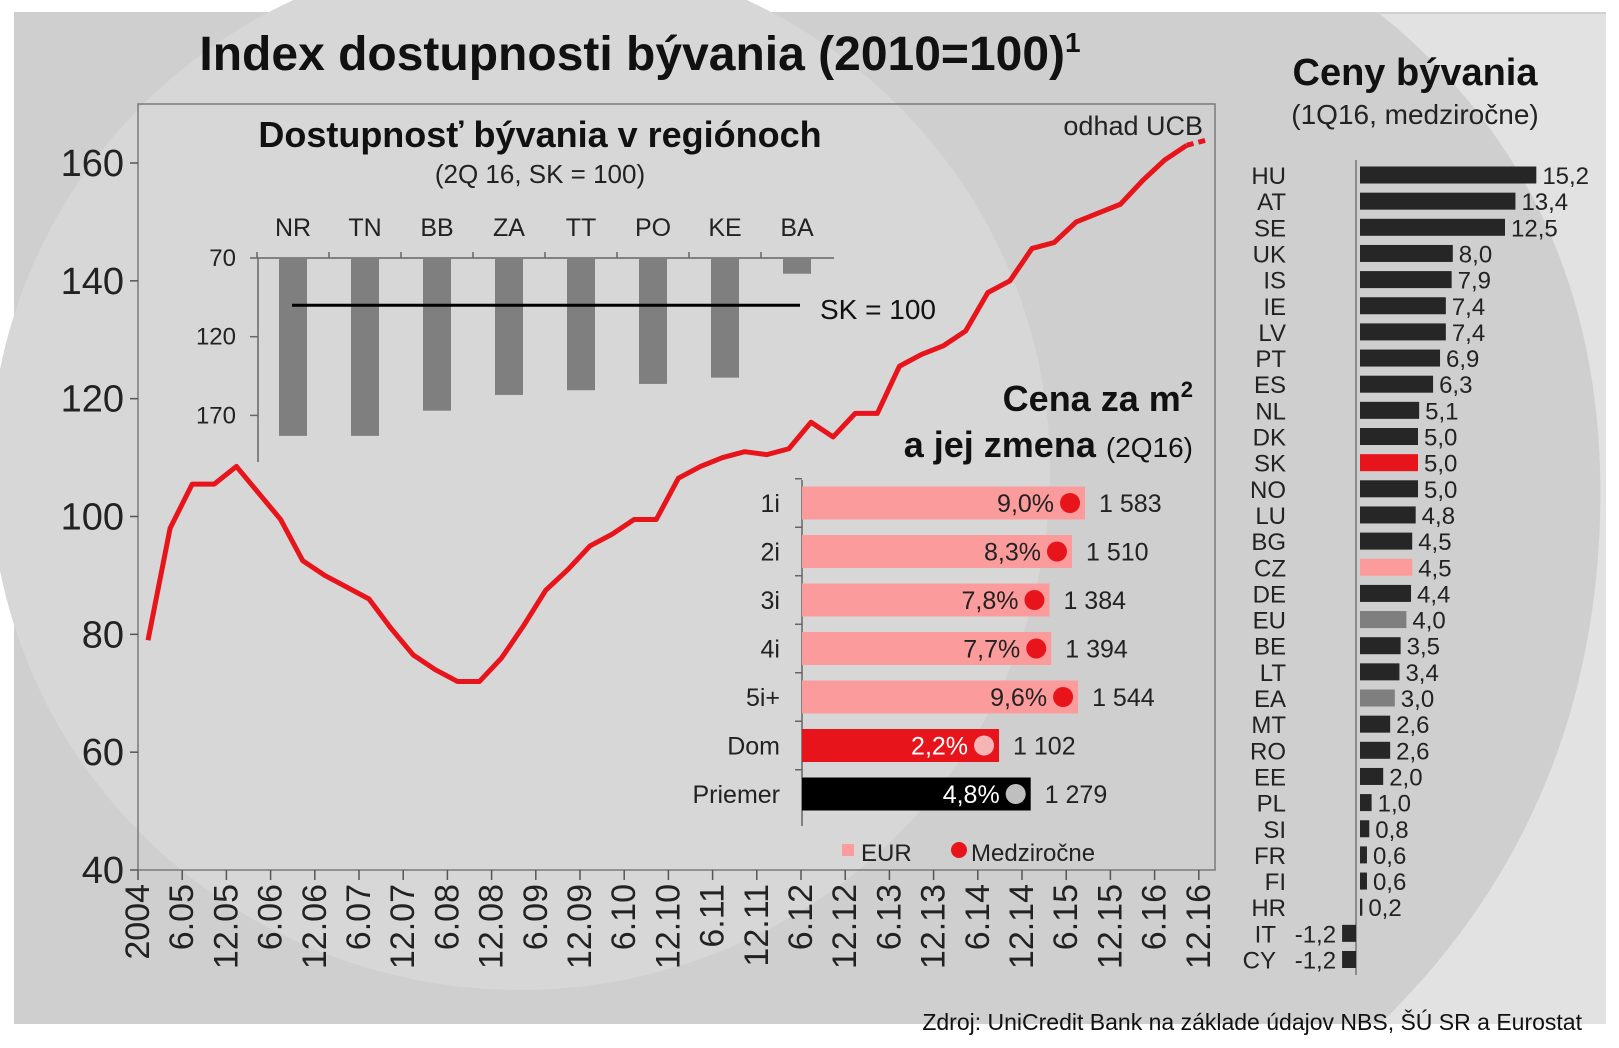 This screenshot has width=1619, height=1048. Describe the element at coordinates (1269, 621) in the screenshot. I see `eu-country-label: EU` at that location.